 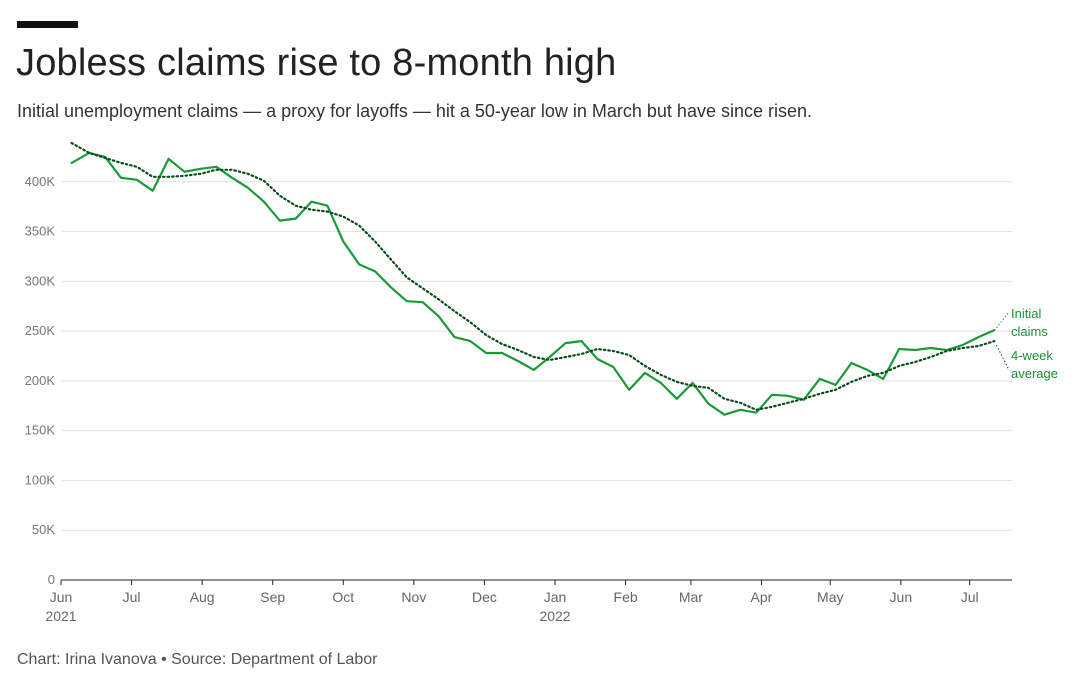 I want to click on x-tick-label: Mar, so click(x=691, y=597).